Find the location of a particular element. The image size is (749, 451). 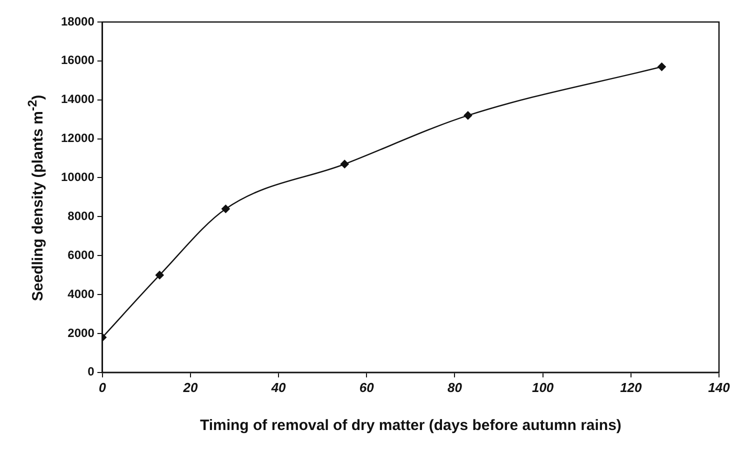

y-tick-label: 10000 is located at coordinates (77, 177).